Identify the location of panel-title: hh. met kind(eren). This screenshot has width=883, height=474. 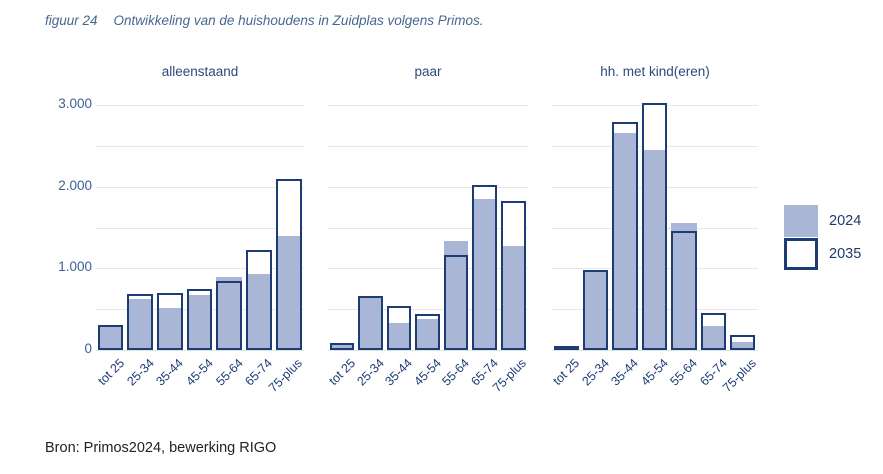
(655, 71).